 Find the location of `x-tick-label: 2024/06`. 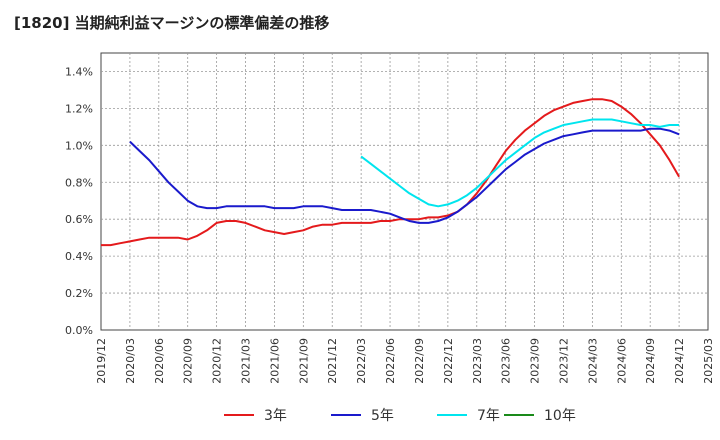

x-tick-label: 2024/06 is located at coordinates (621, 361).